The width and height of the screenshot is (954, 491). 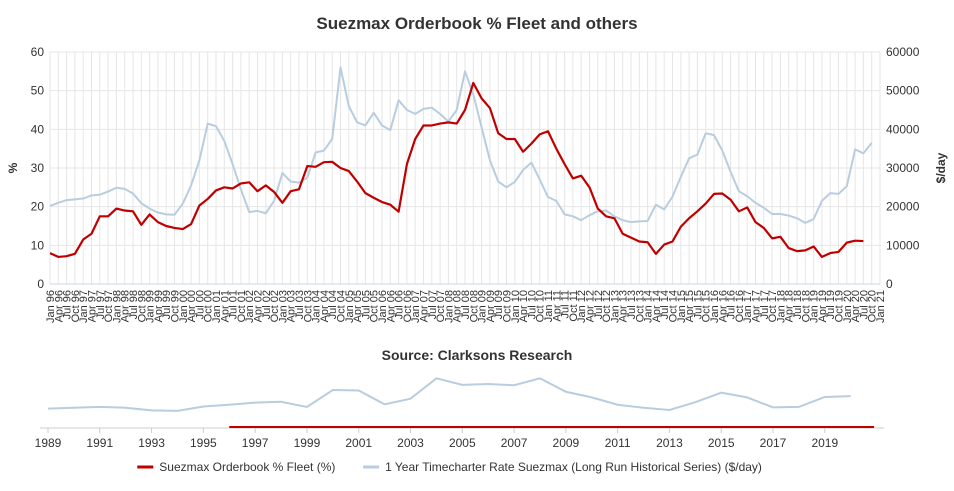 I want to click on x-tick-label: Oct 00, so click(x=209, y=306).